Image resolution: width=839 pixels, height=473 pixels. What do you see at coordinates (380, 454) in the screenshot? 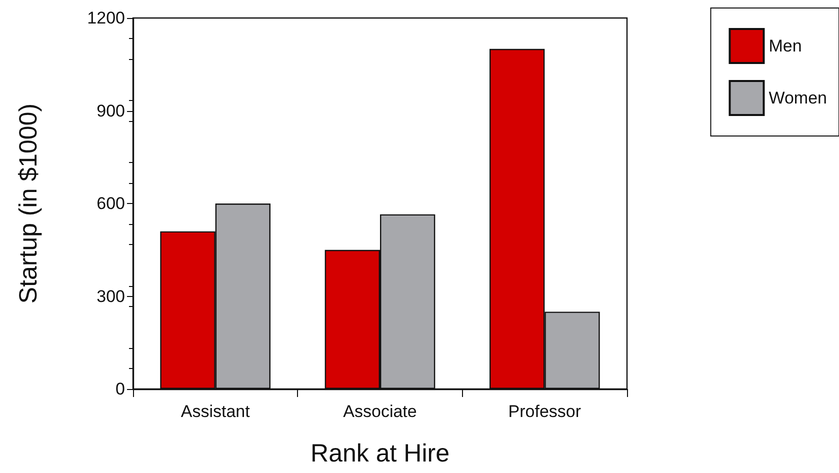
I see `x-axis-title: Rank at Hire` at bounding box center [380, 454].